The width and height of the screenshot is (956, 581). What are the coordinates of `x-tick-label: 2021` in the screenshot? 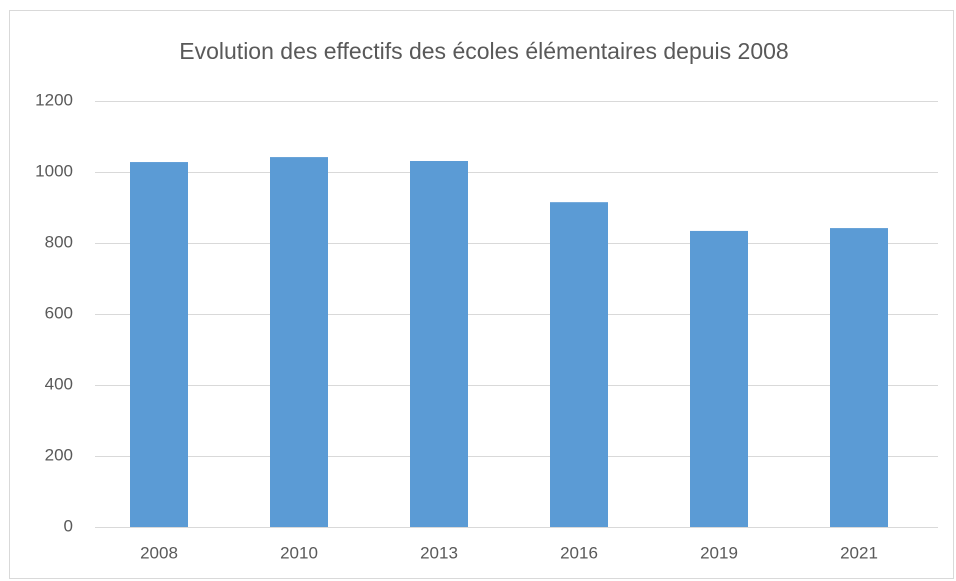 It's located at (859, 552).